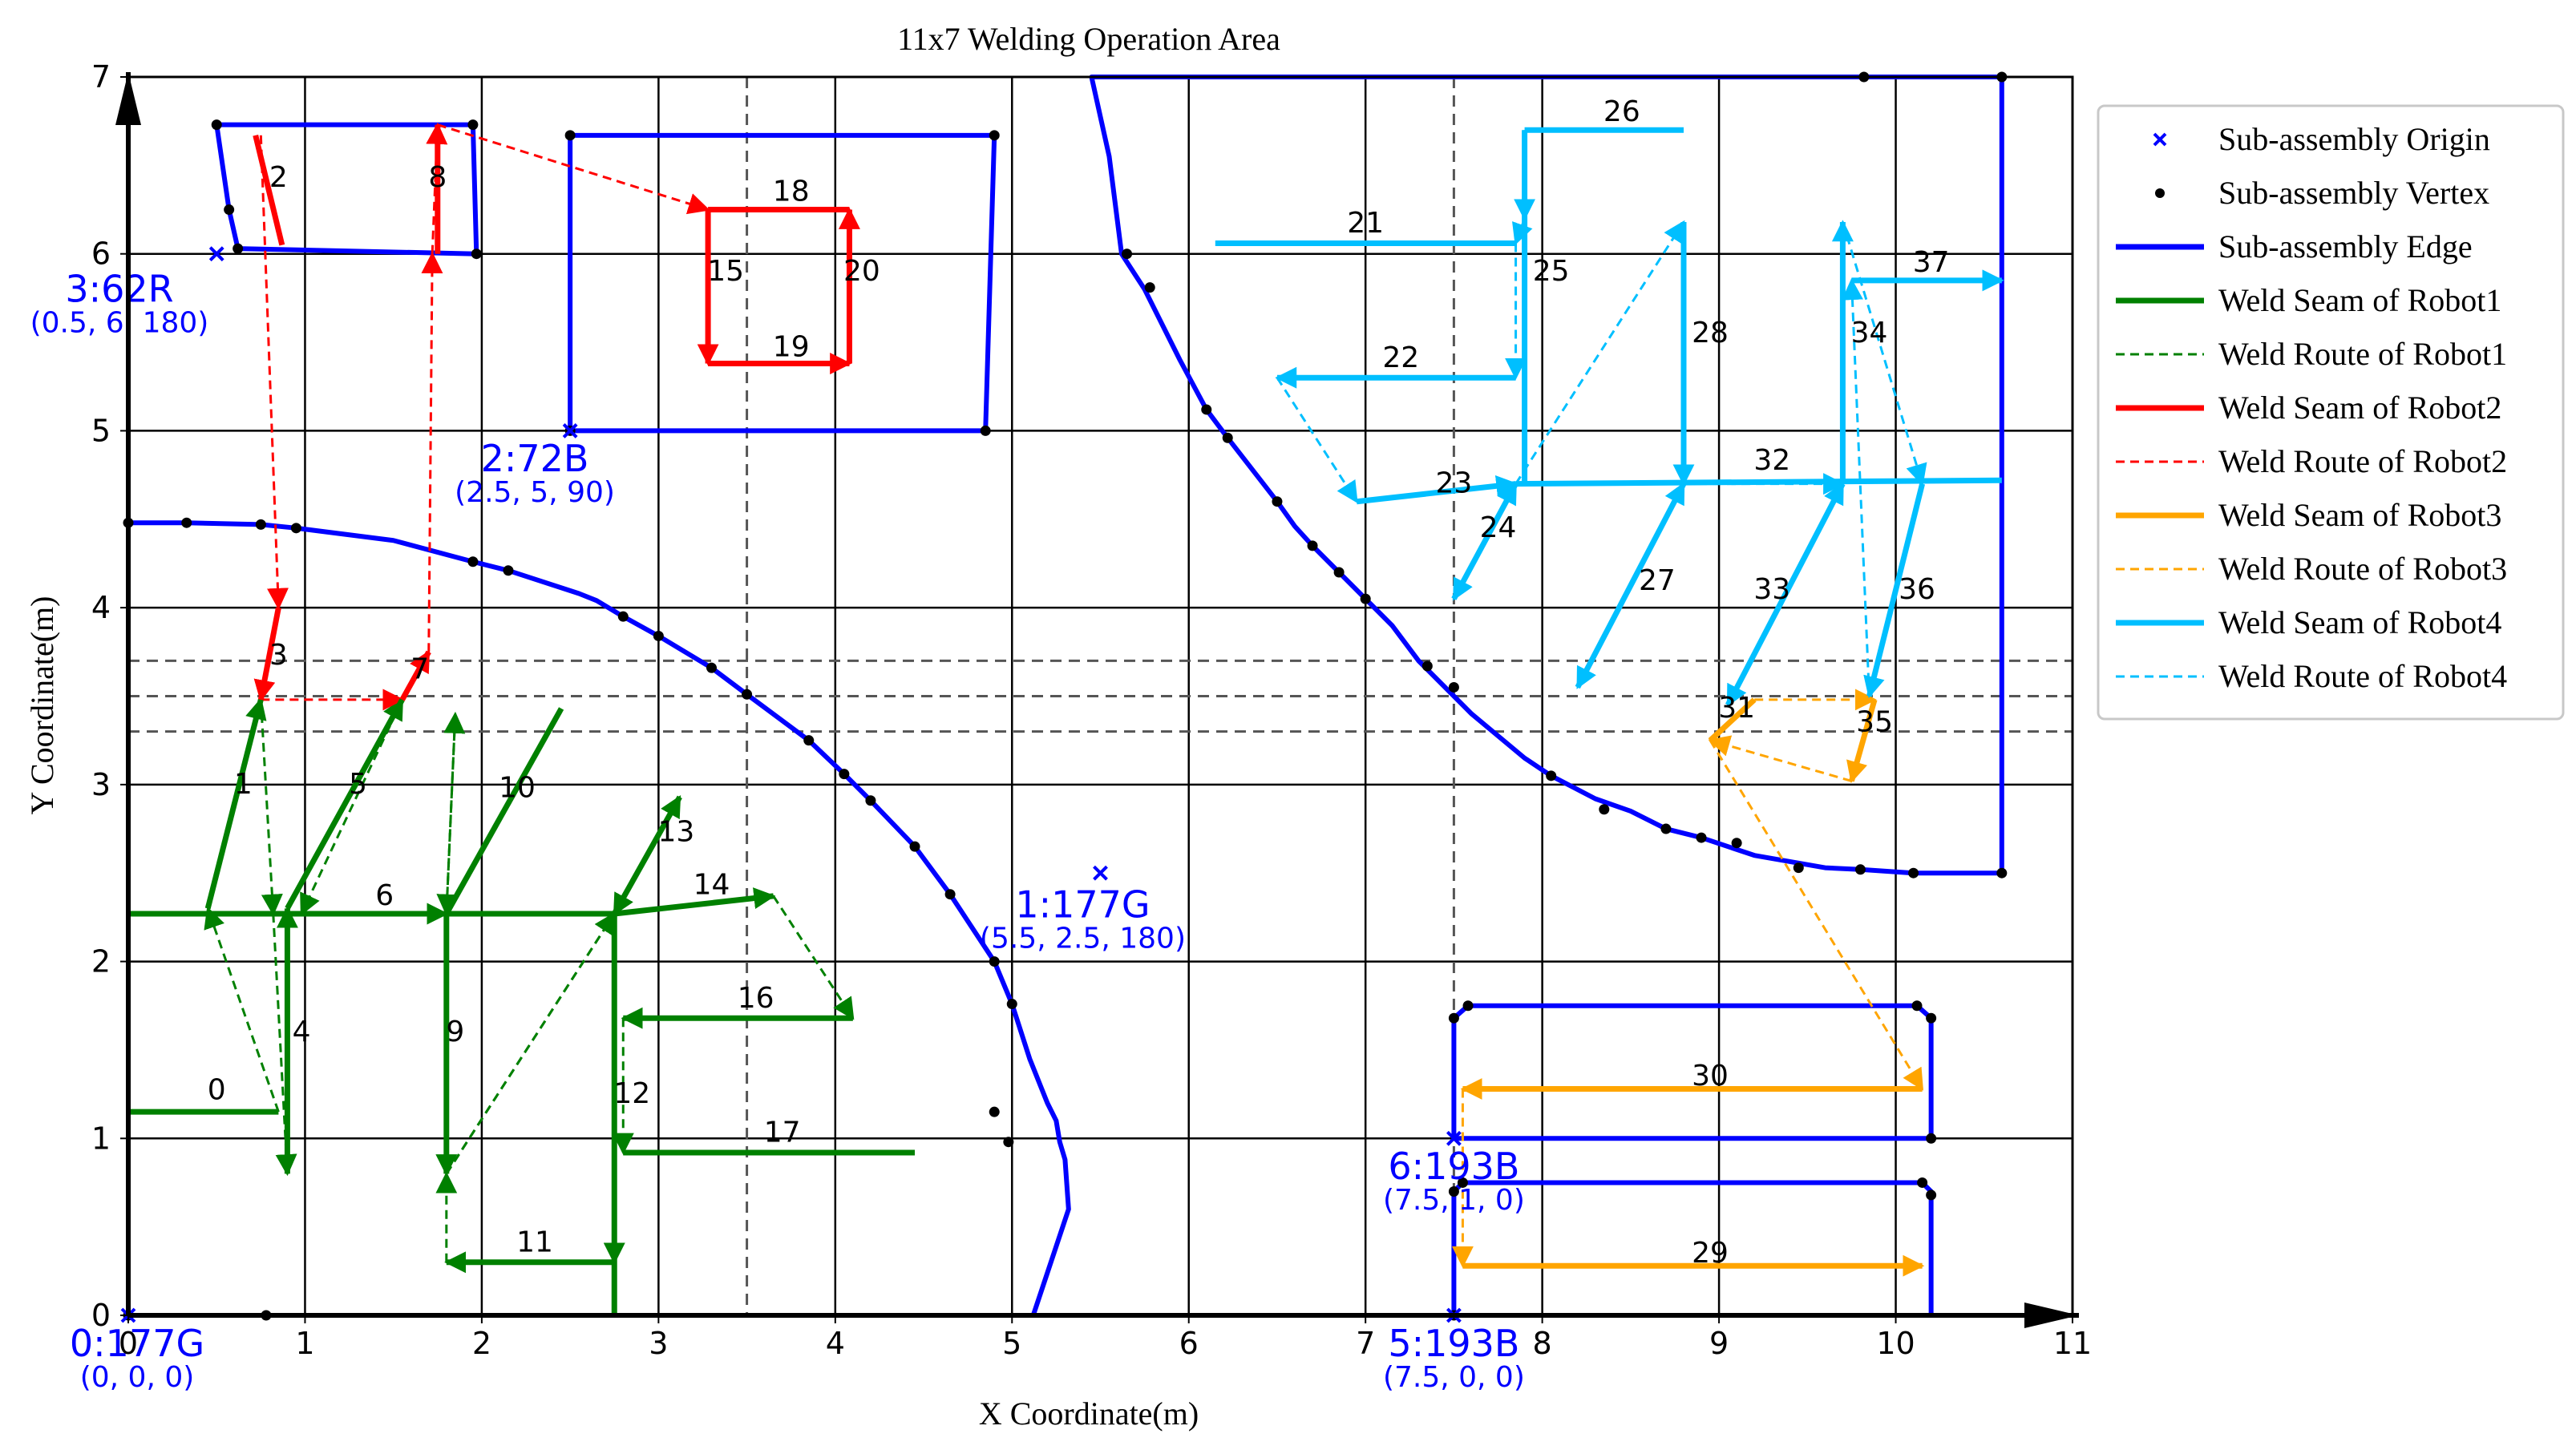 The height and width of the screenshot is (1454, 2576). I want to click on weld-seam-label-10: 10, so click(517, 788).